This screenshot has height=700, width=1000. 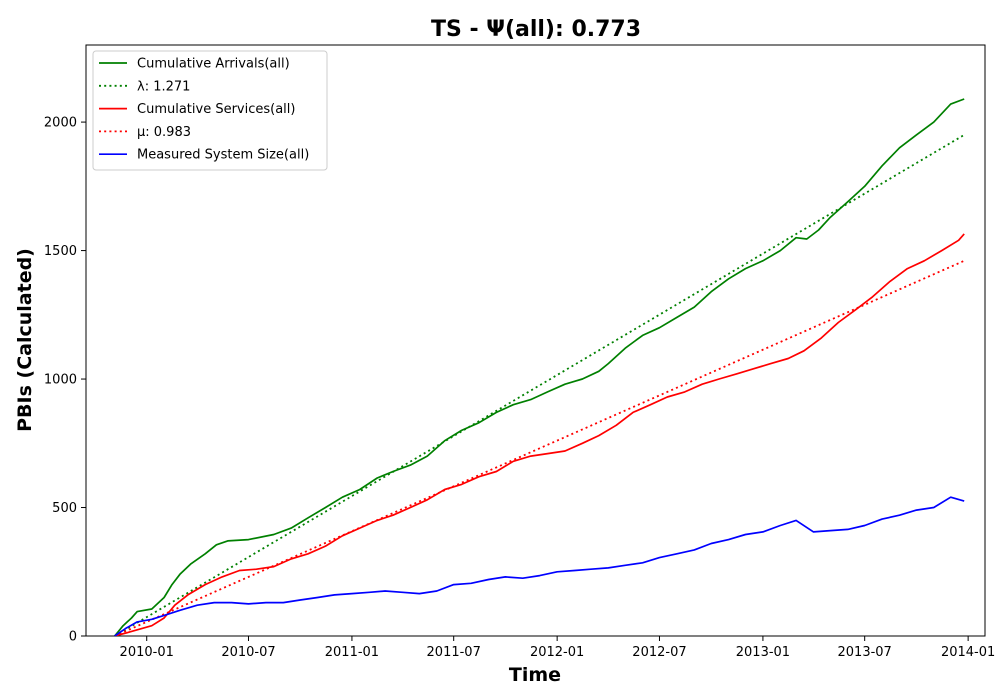 I want to click on y-tick-label-1: 500, so click(x=64, y=508).